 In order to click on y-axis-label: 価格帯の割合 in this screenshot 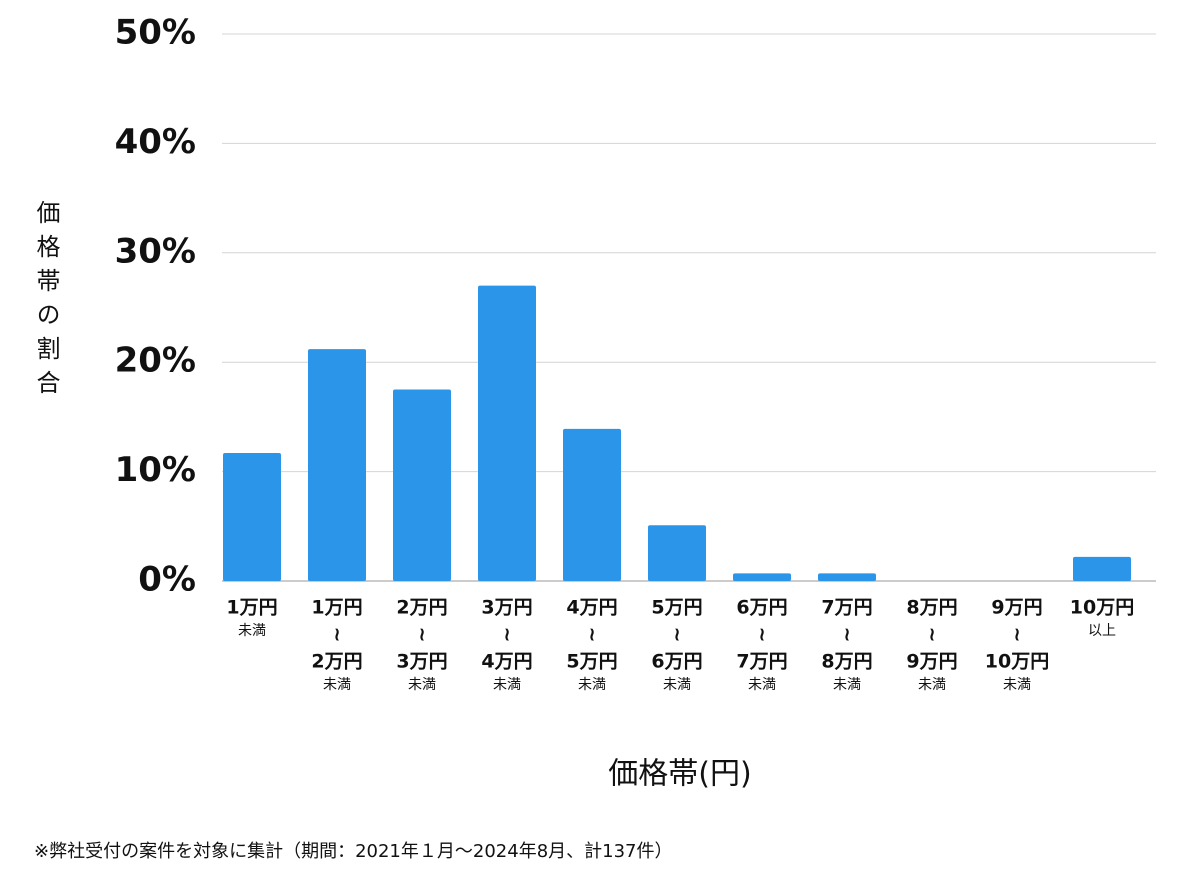, I will do `click(46, 302)`.